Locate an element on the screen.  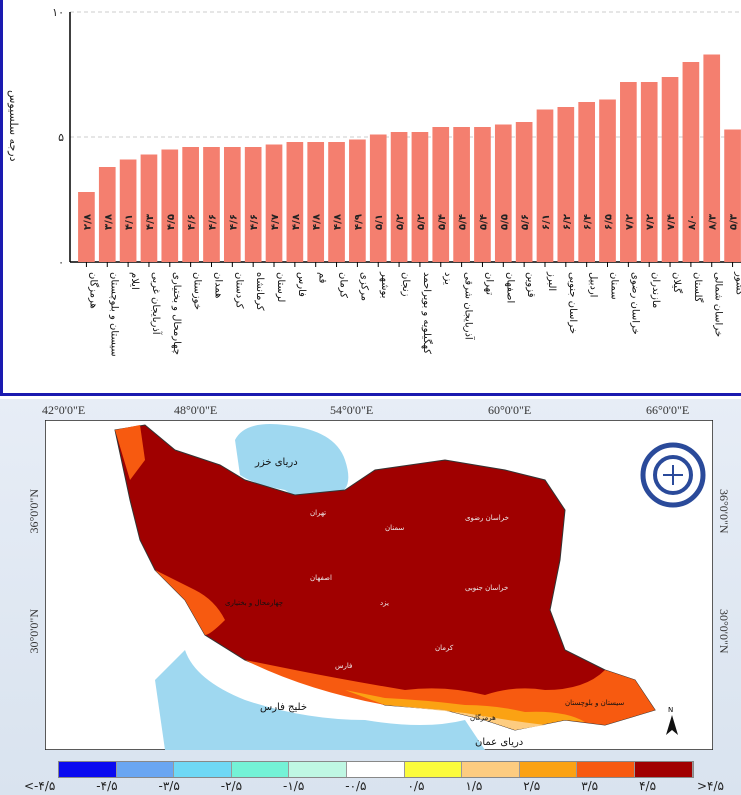
x-category-label: چهارمحال و بختیاری is located at coordinates (176, 313).